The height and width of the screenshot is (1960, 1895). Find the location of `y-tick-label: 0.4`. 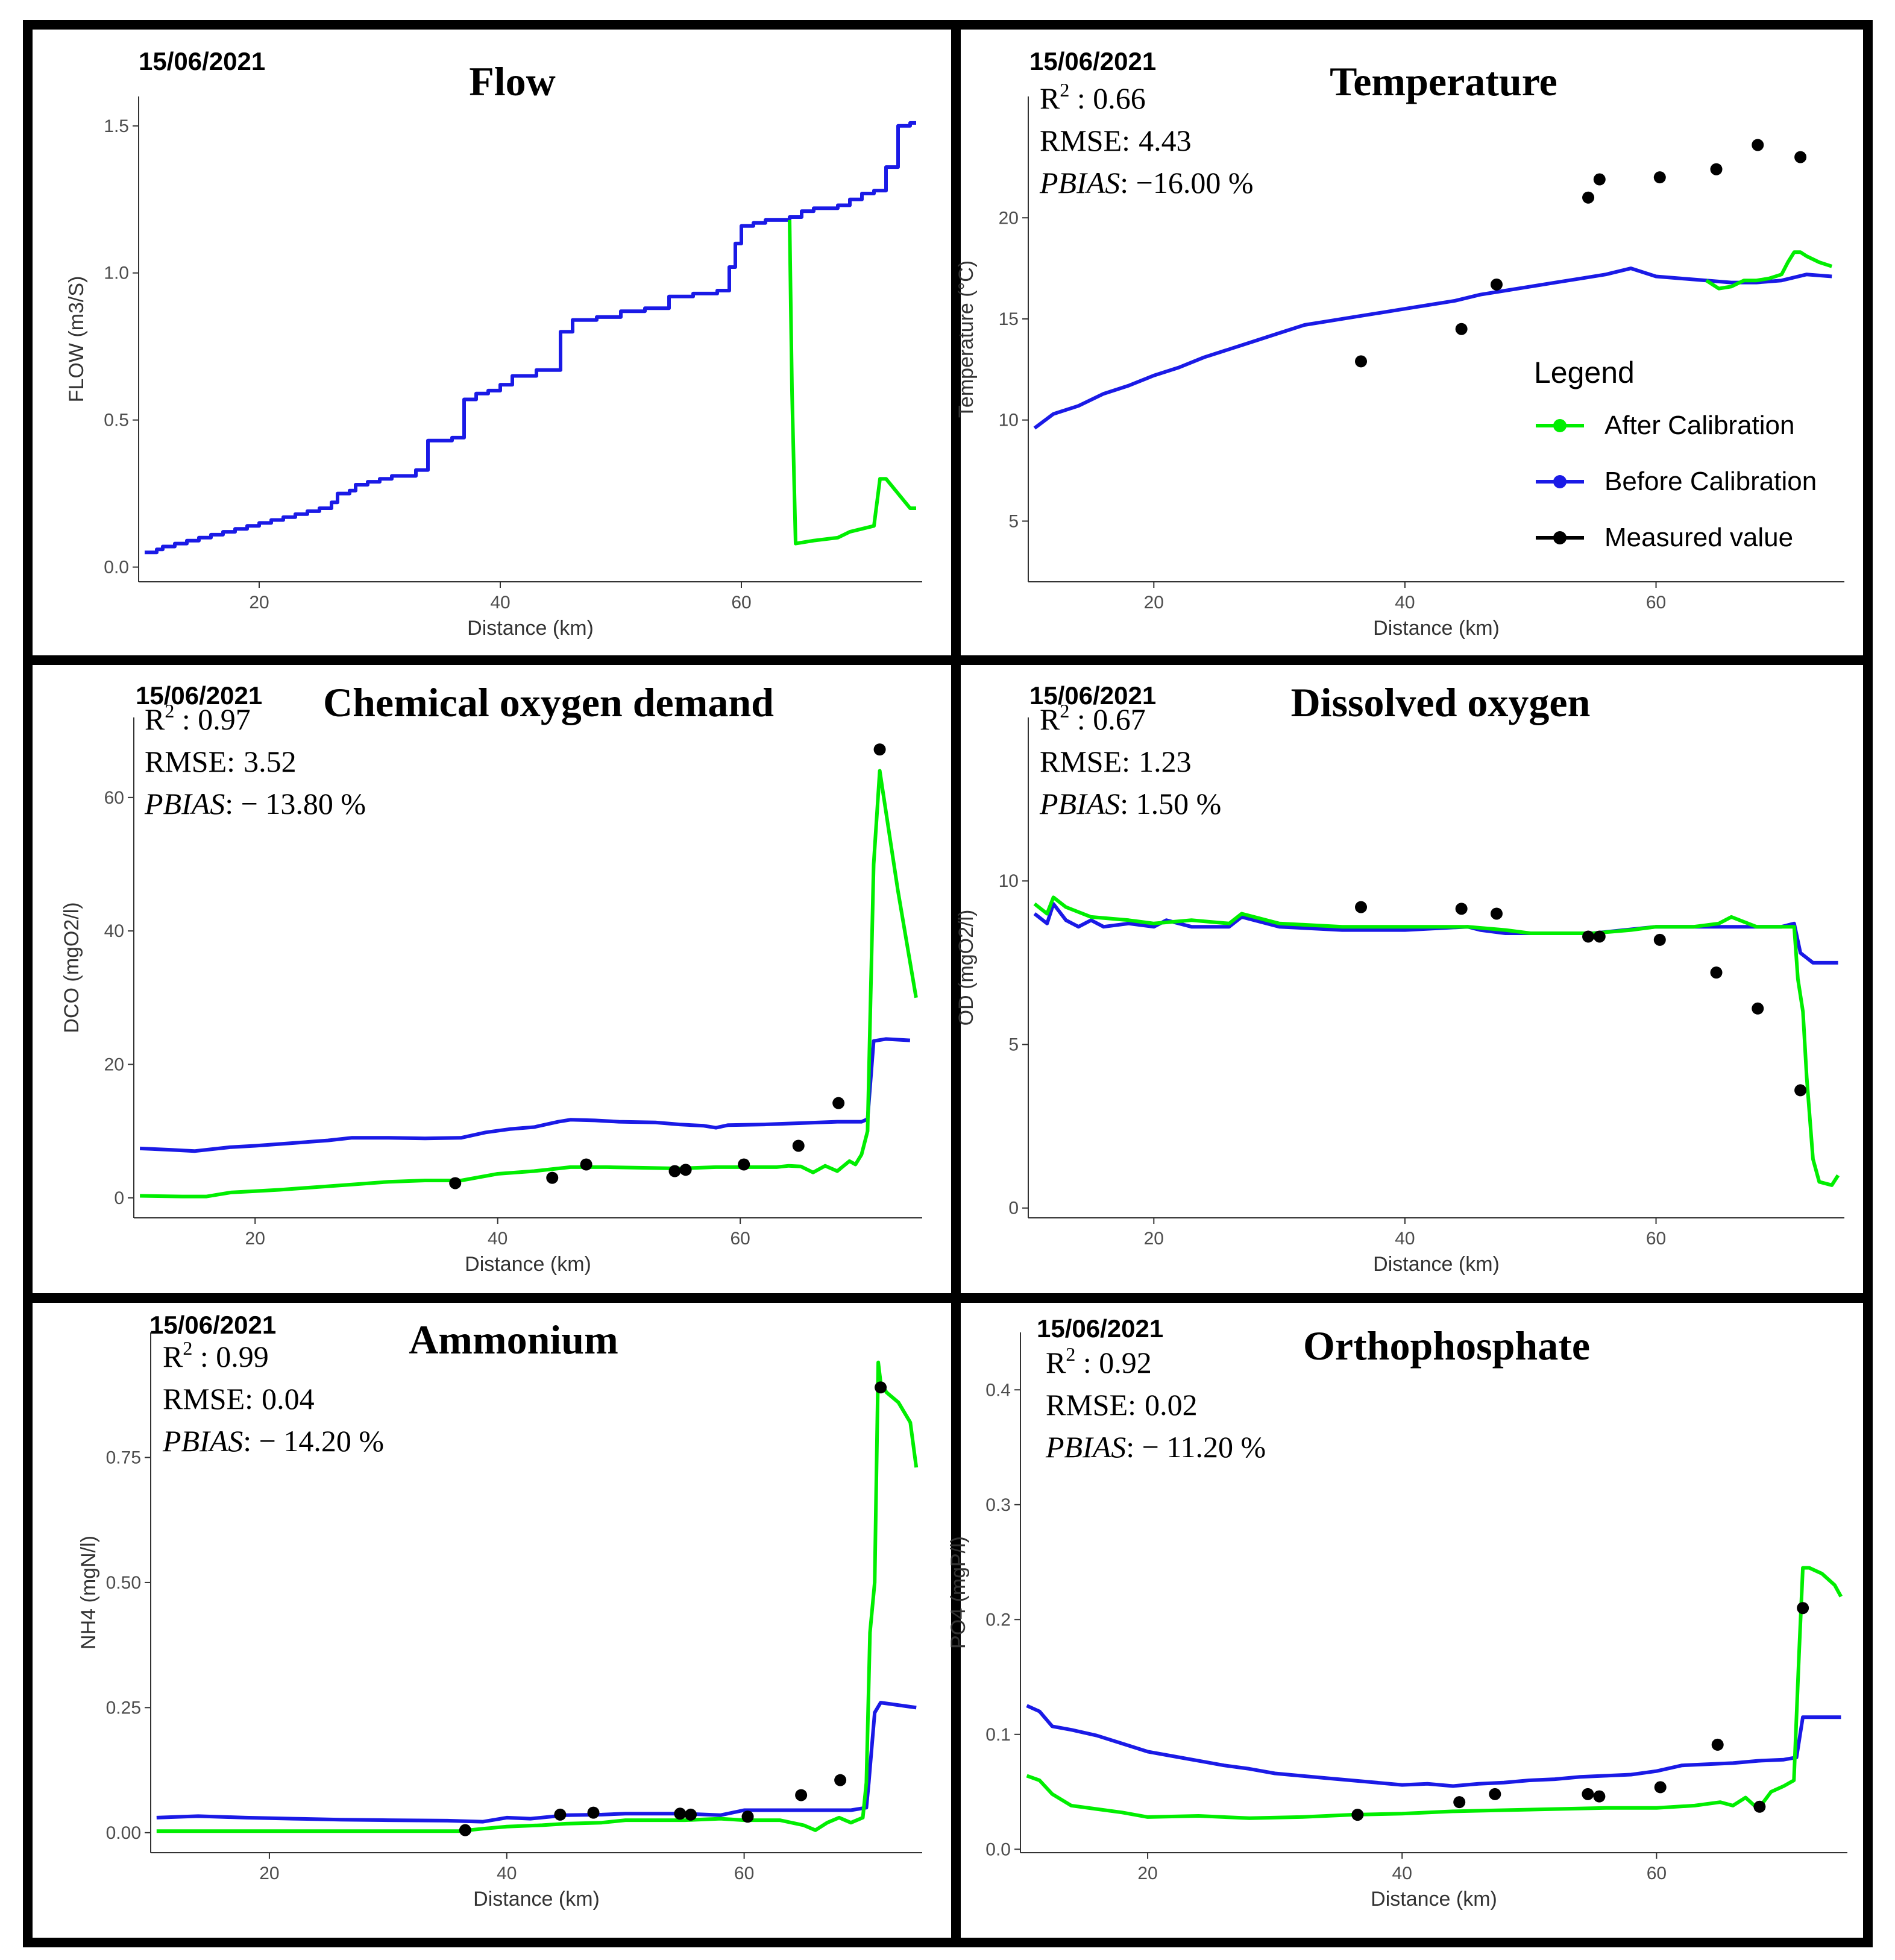

y-tick-label: 0.4 is located at coordinates (998, 1390).